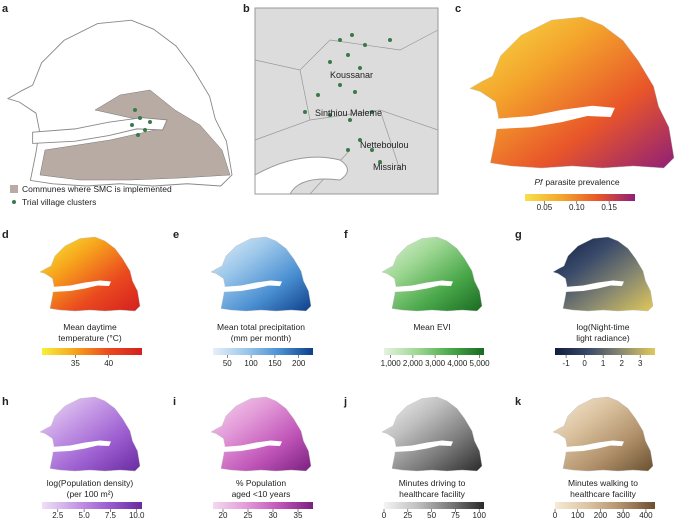 The height and width of the screenshot is (525, 685). Describe the element at coordinates (137, 515) in the screenshot. I see `colorbar-tick-label: 10.0` at that location.